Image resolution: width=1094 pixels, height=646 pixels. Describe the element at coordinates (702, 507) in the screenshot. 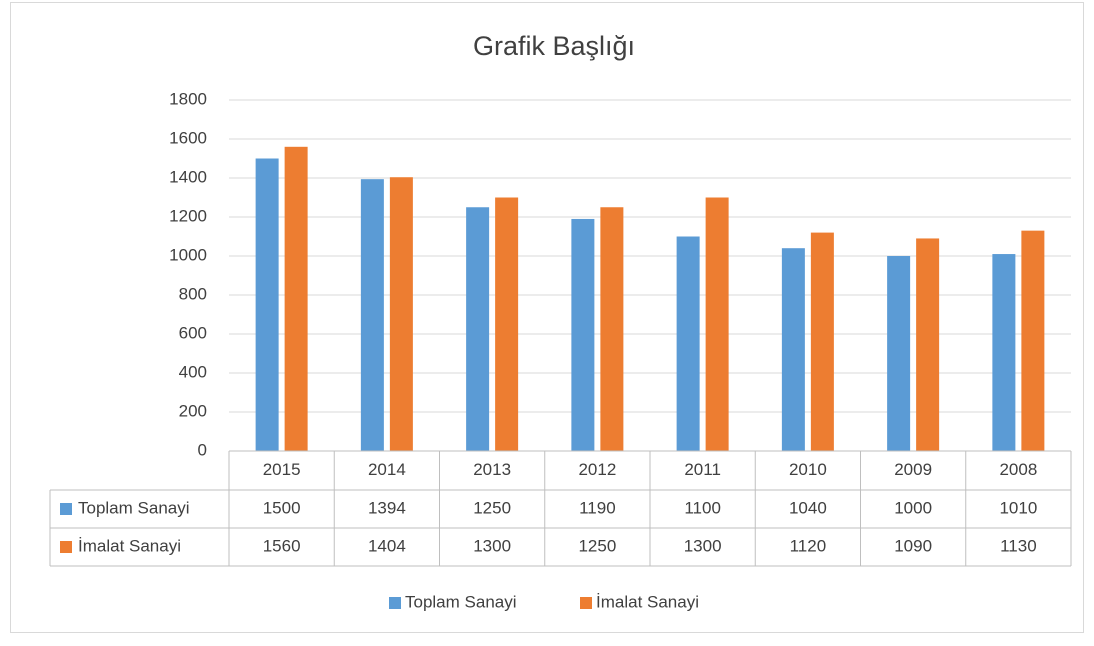

I see `table-cell: 1100` at that location.